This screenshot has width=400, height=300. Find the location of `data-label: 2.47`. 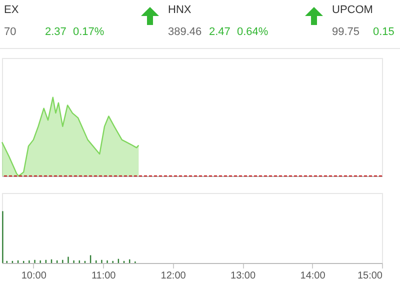

data-label: 2.47 is located at coordinates (219, 32).